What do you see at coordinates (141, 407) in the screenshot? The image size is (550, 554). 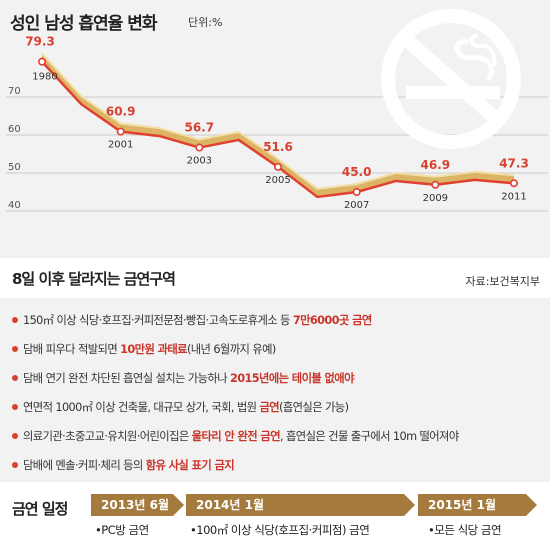 I see `note-text: 연면적 1000㎡ 이상 건축물, 대규모 상가, 국회, 법원` at bounding box center [141, 407].